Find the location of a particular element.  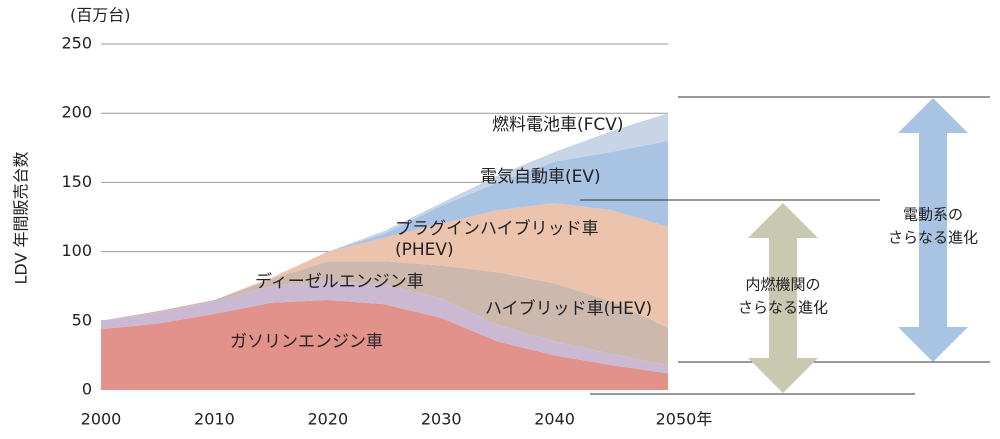

x-tick-label: 2010 is located at coordinates (214, 419).